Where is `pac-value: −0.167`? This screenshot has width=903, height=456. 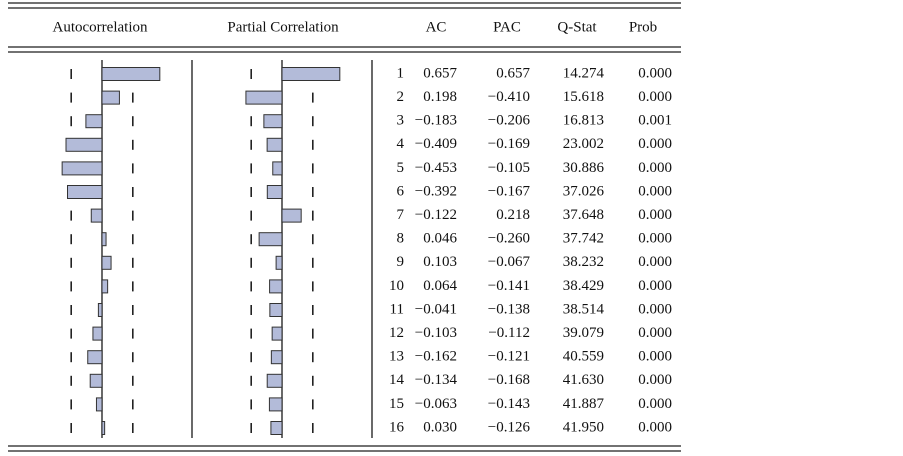 pac-value: −0.167 is located at coordinates (509, 191).